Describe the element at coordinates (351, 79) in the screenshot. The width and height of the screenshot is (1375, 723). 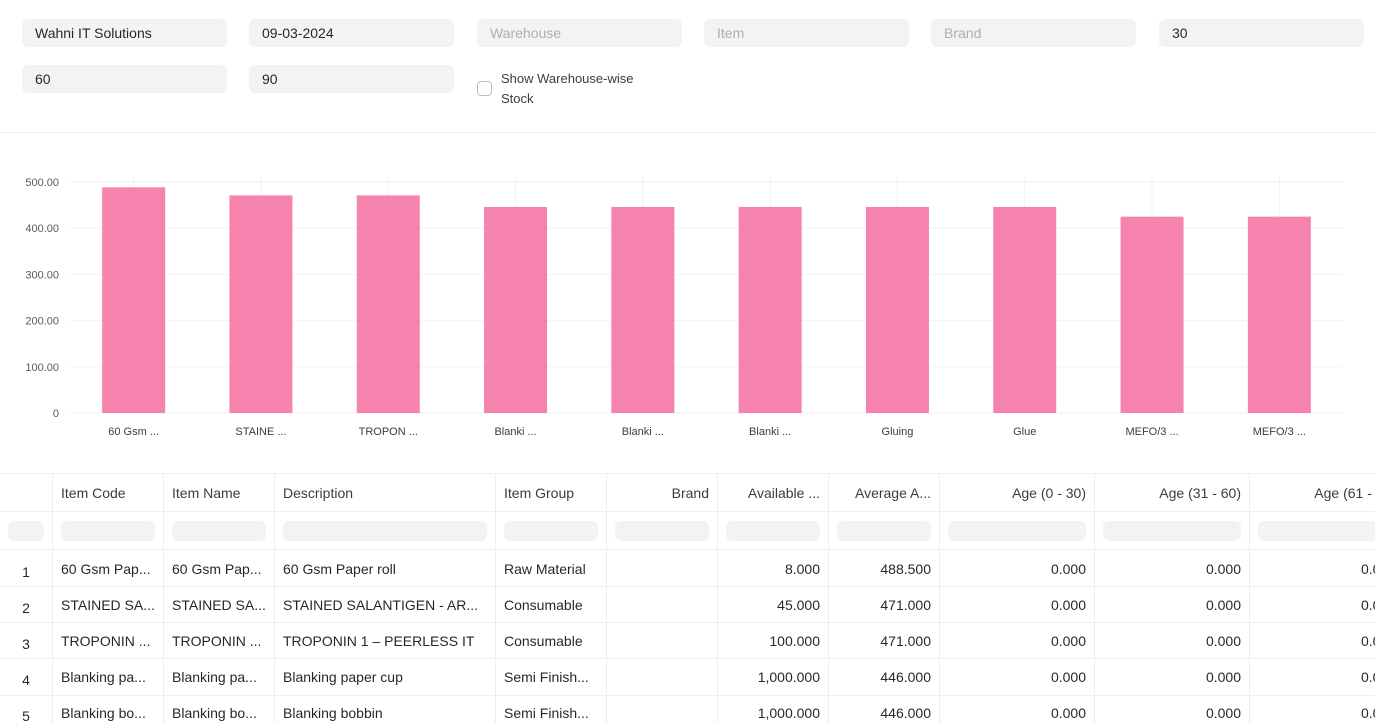
I see `range3-filter: 90` at that location.